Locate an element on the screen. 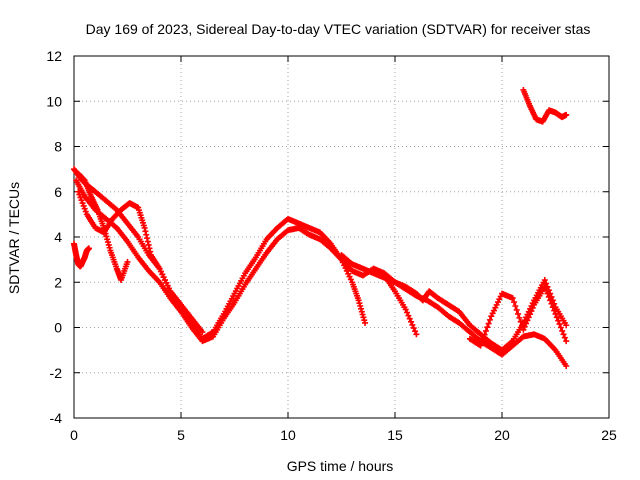  y-tick-label: -4 is located at coordinates (56, 418).